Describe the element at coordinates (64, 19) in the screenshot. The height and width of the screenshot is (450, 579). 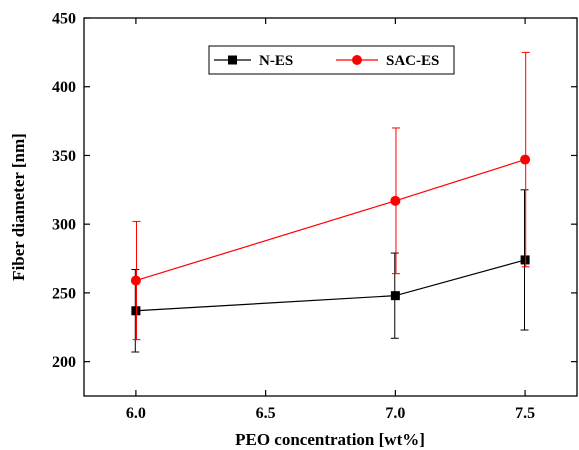
I see `y-tick-label: 450` at that location.